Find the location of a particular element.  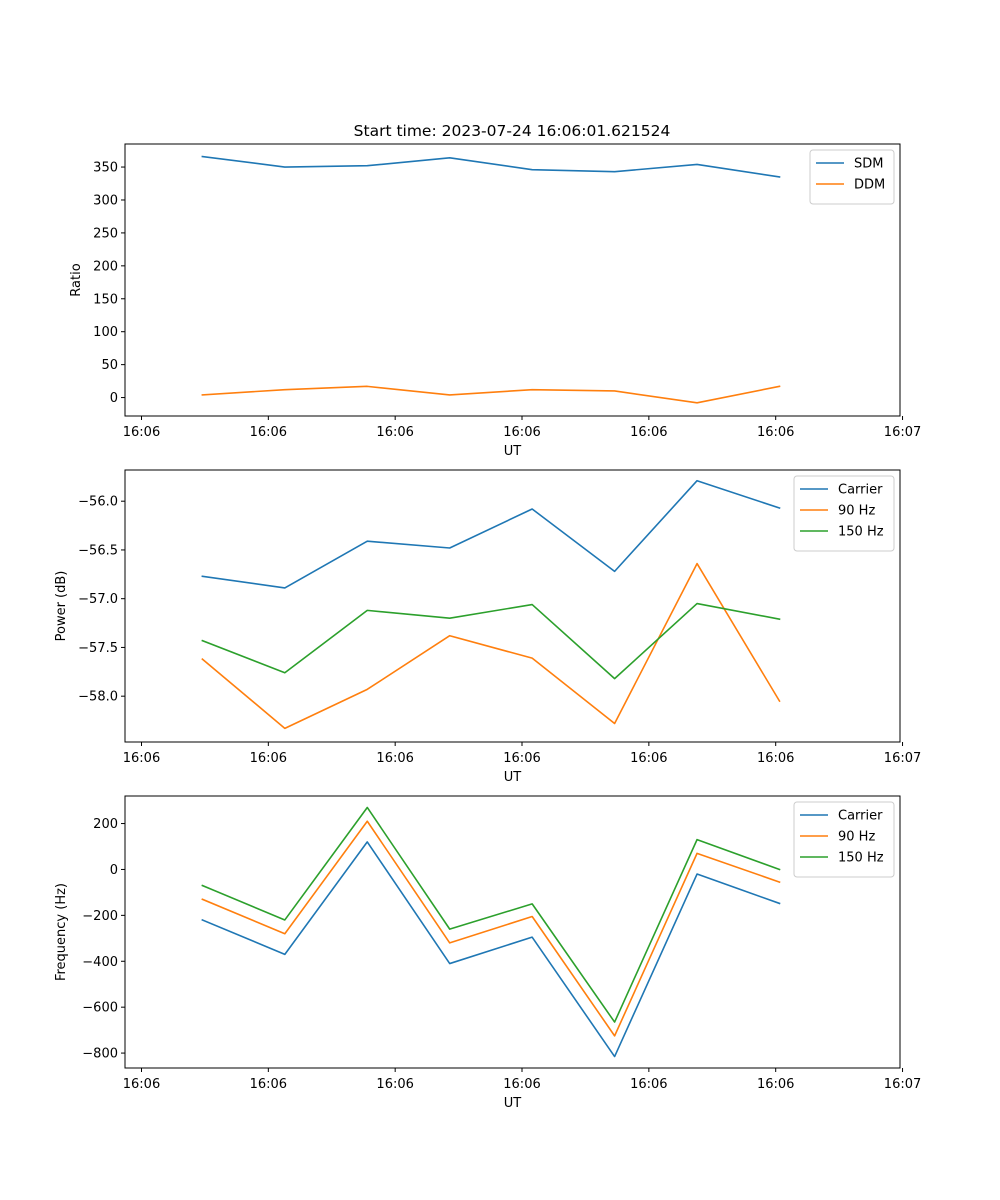

power-panel-legend: Carrier 90 Hz 150 Hz is located at coordinates (844, 513).